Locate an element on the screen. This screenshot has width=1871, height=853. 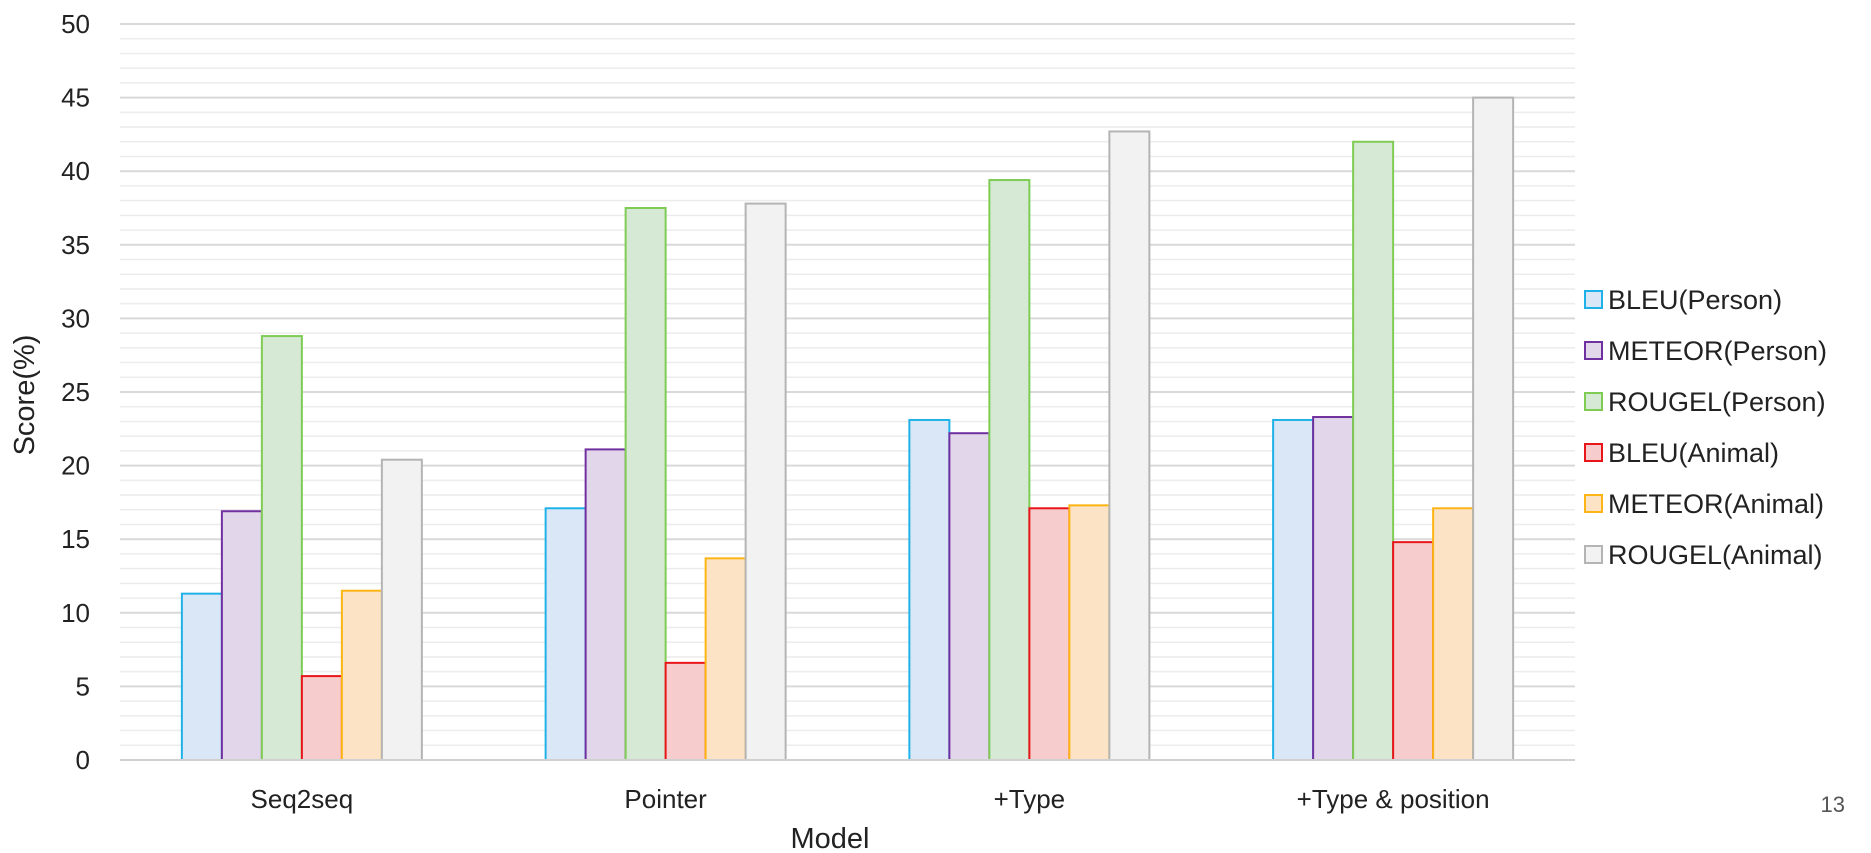
y-tick-label: 50 is located at coordinates (75, 24).